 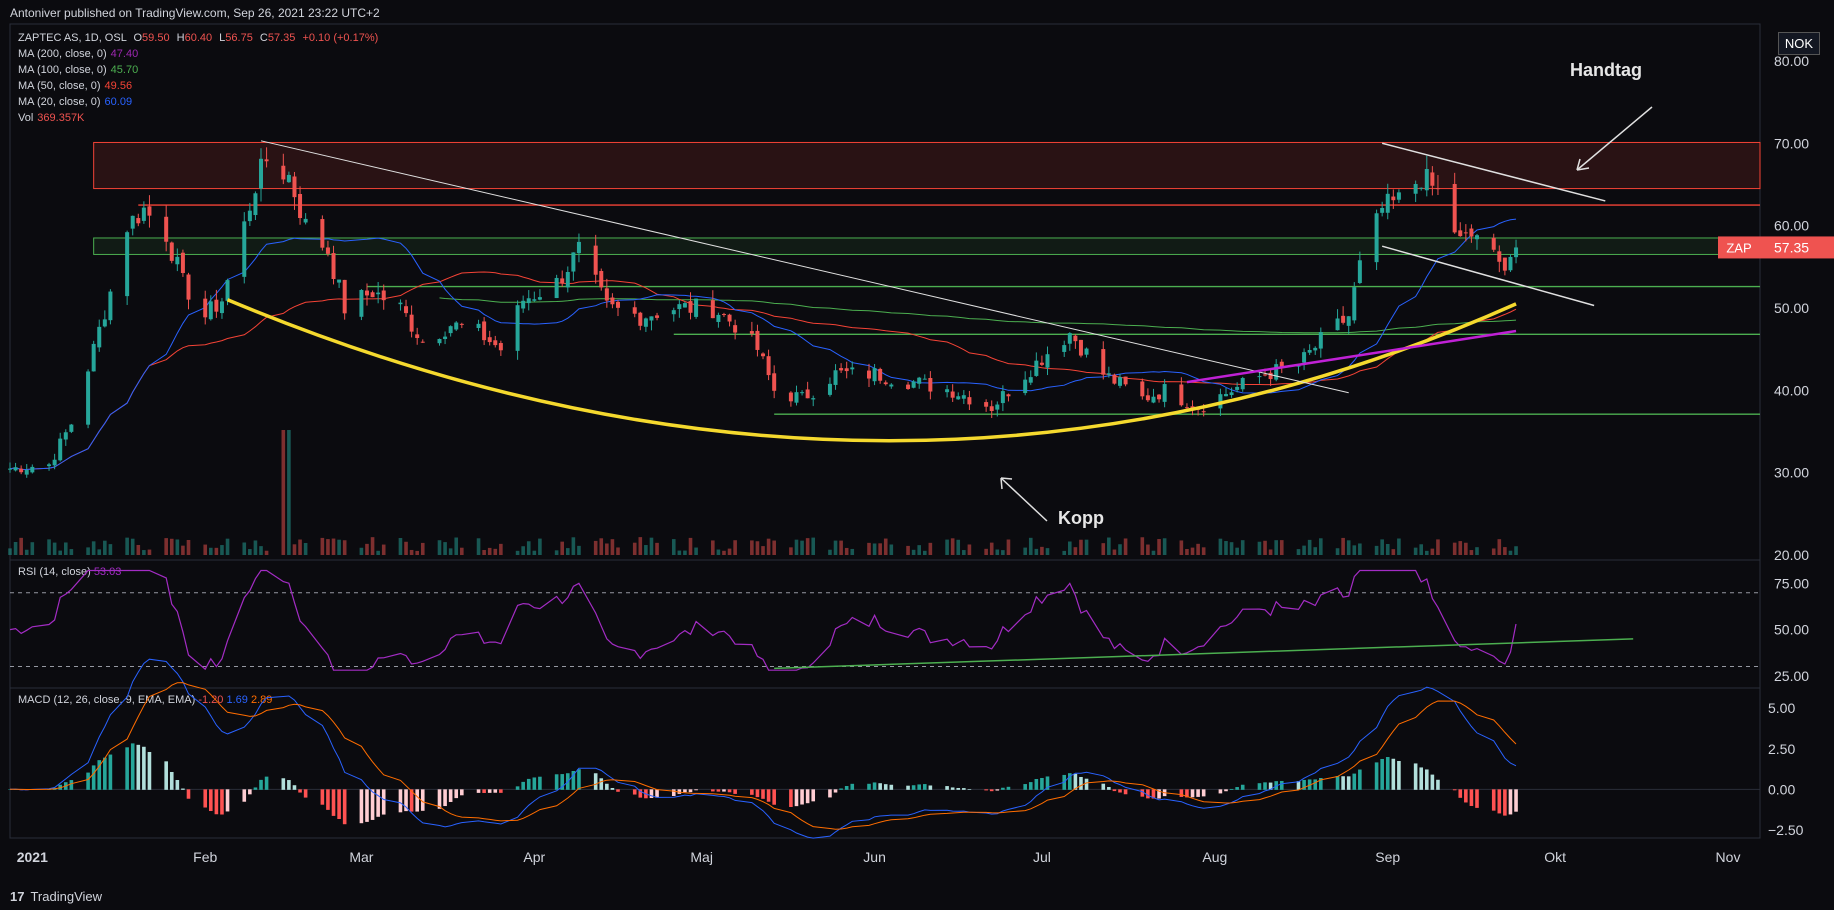 What do you see at coordinates (1791, 226) in the screenshot?
I see `price-tick-label: 60.00` at bounding box center [1791, 226].